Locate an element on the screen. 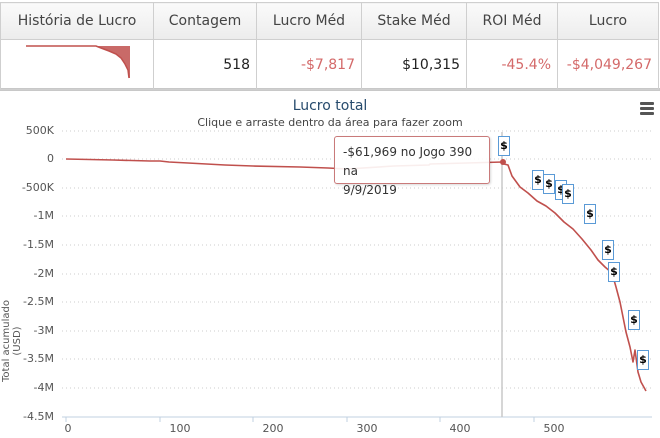  header-profit-history: História de Lucro is located at coordinates (77, 21).